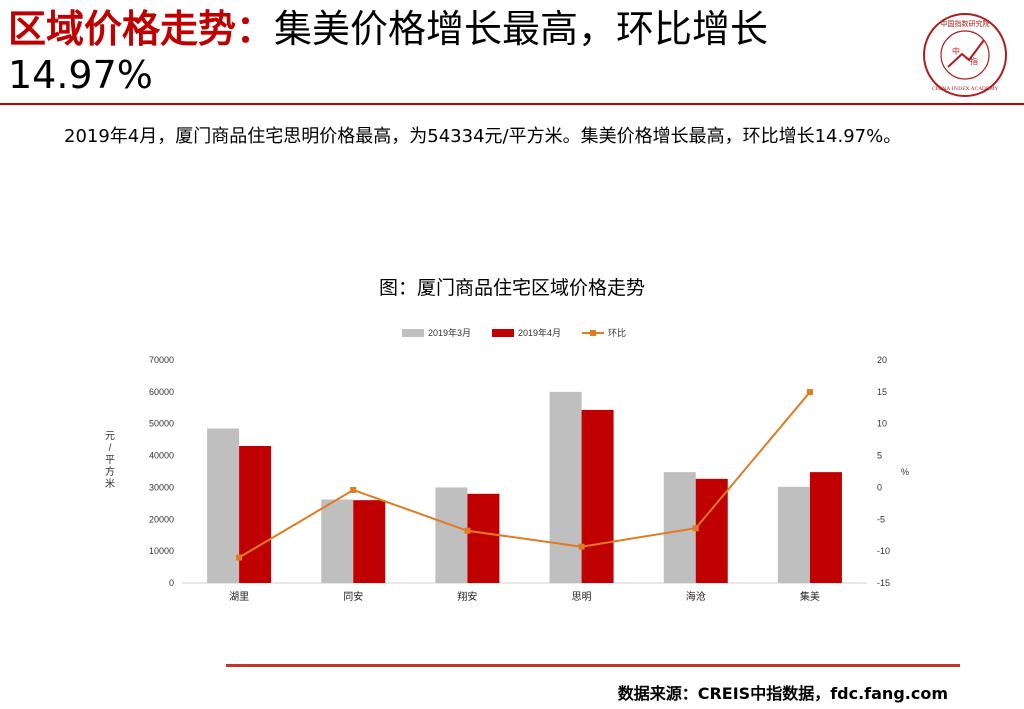 Image resolution: width=1024 pixels, height=709 pixels. What do you see at coordinates (511, 288) in the screenshot?
I see `chart-title: 图：厦门商品住宅区域价格走势` at bounding box center [511, 288].